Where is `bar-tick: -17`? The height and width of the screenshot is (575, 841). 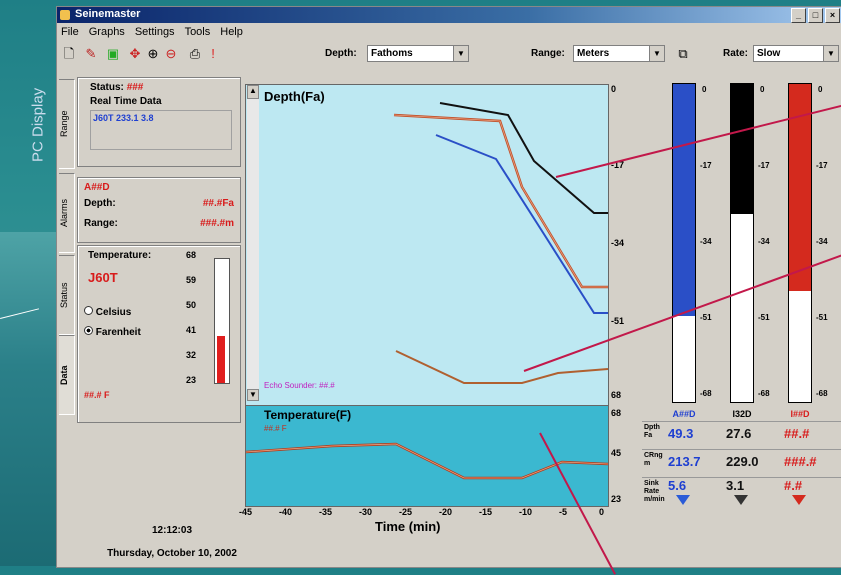 bar-tick: -17 is located at coordinates (764, 165).